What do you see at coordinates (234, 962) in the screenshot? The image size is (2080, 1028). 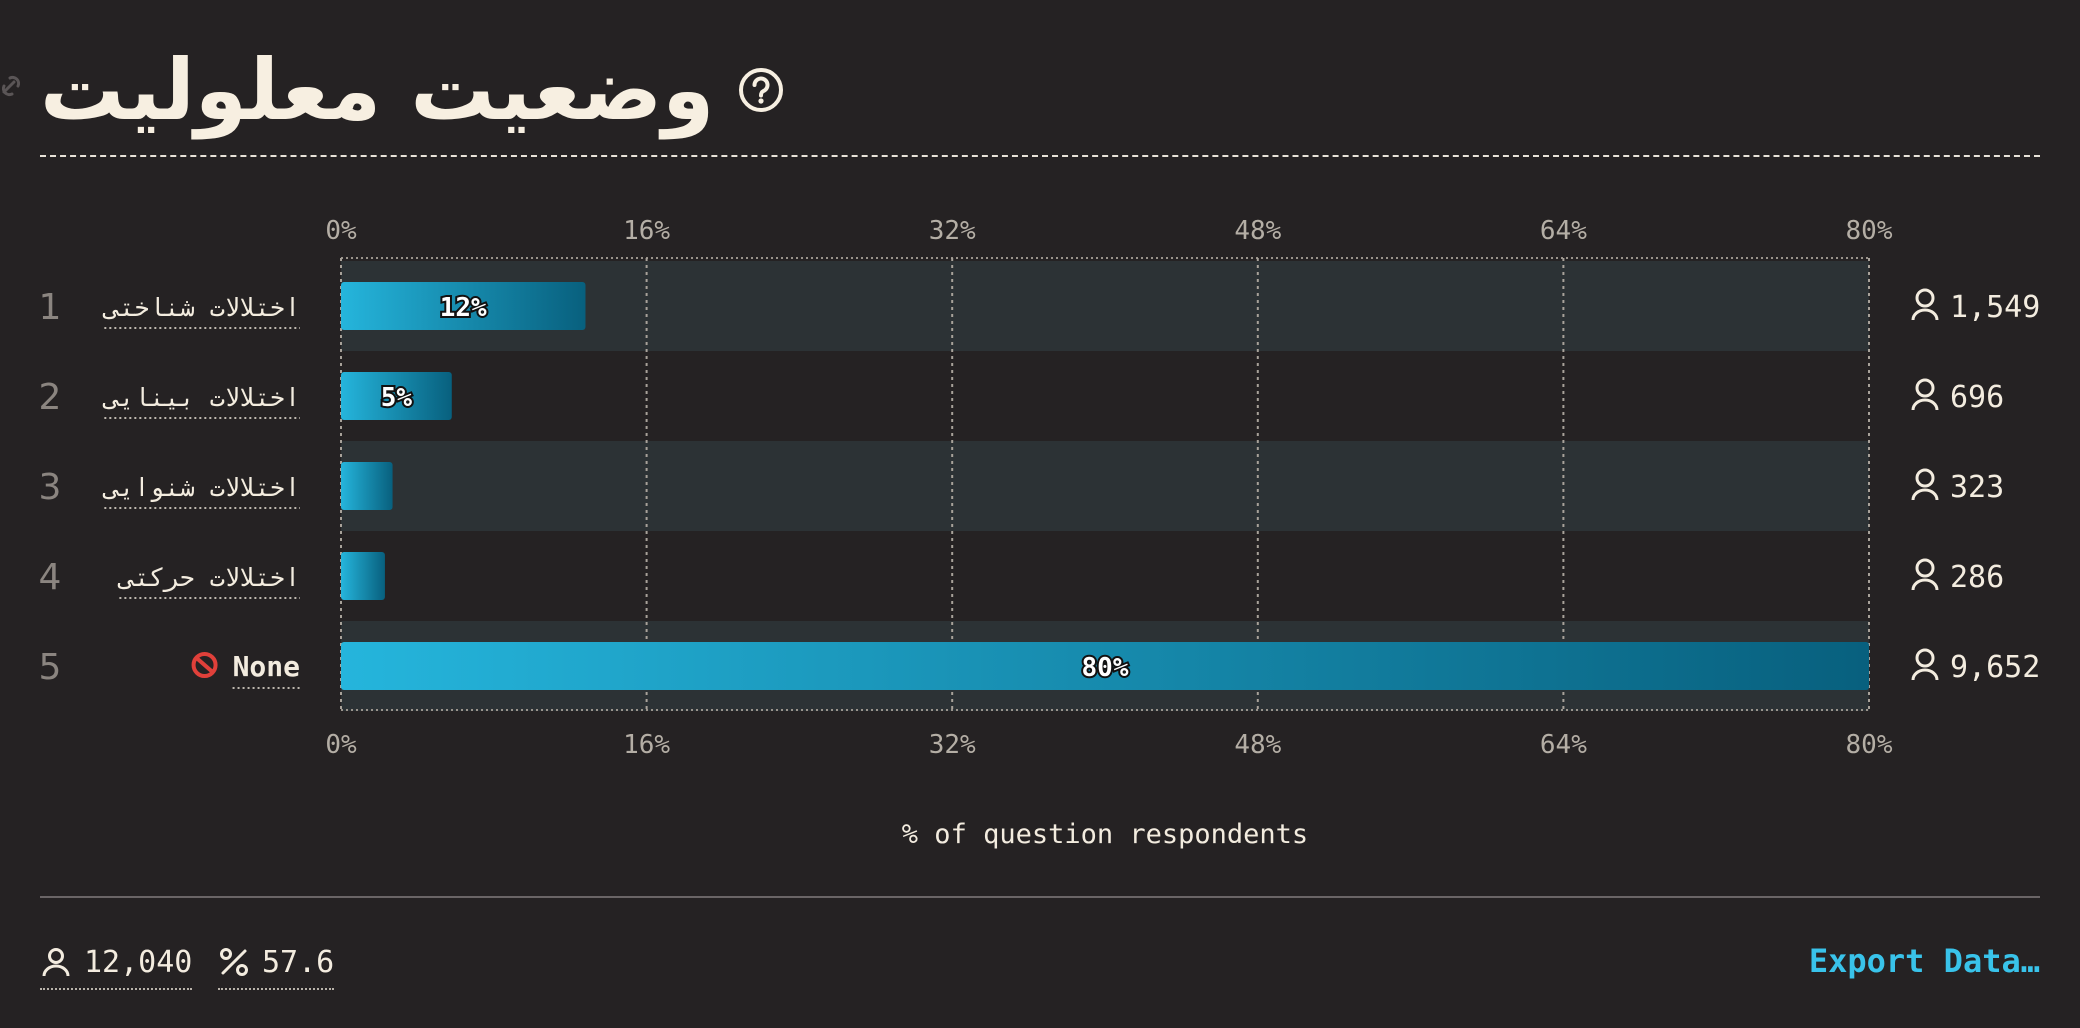 I see `percent-icon` at bounding box center [234, 962].